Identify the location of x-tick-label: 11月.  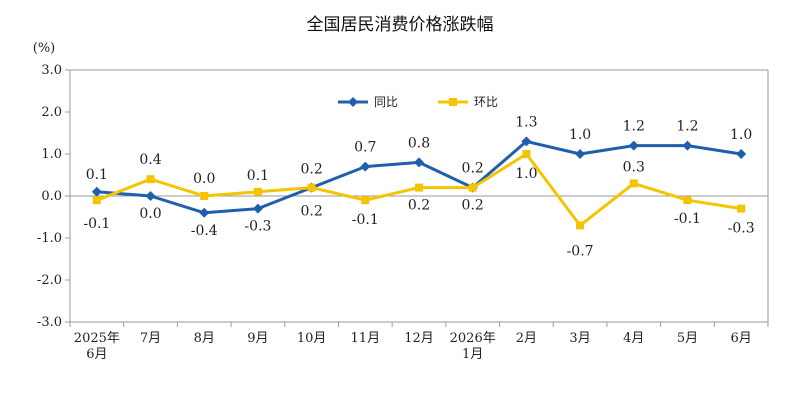
(366, 338).